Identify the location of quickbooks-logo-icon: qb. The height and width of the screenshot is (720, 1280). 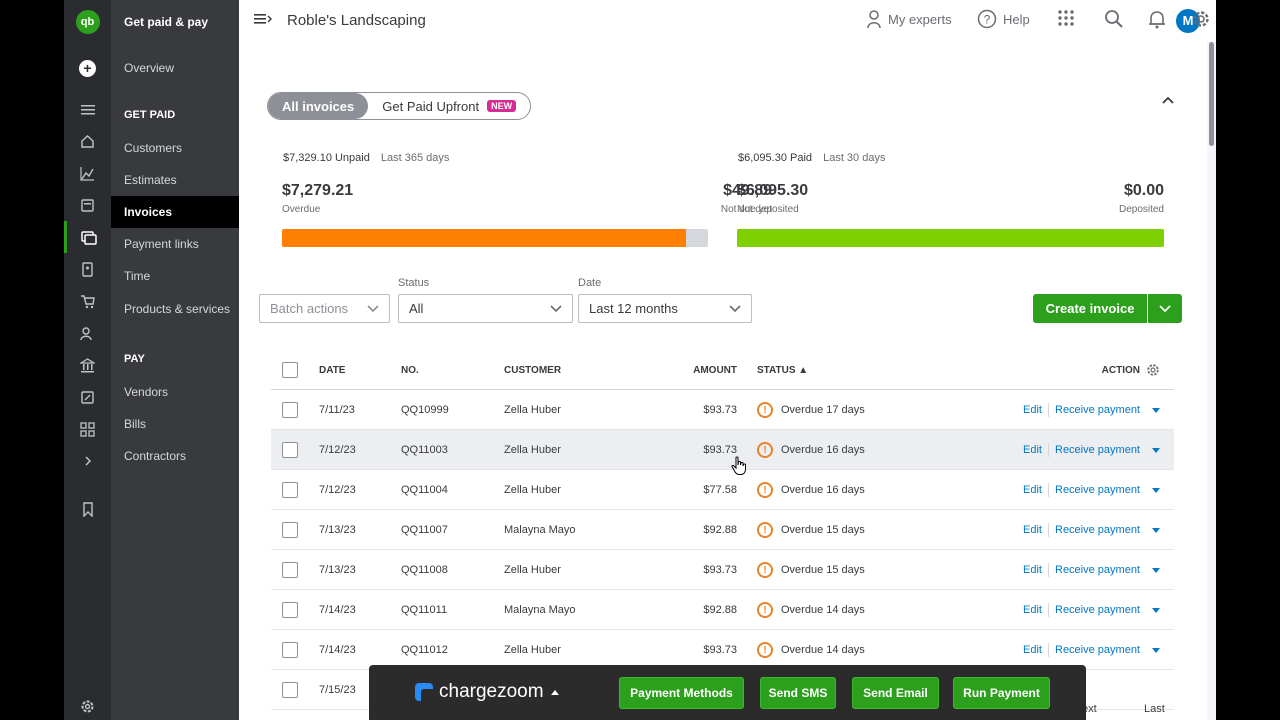
(87, 22).